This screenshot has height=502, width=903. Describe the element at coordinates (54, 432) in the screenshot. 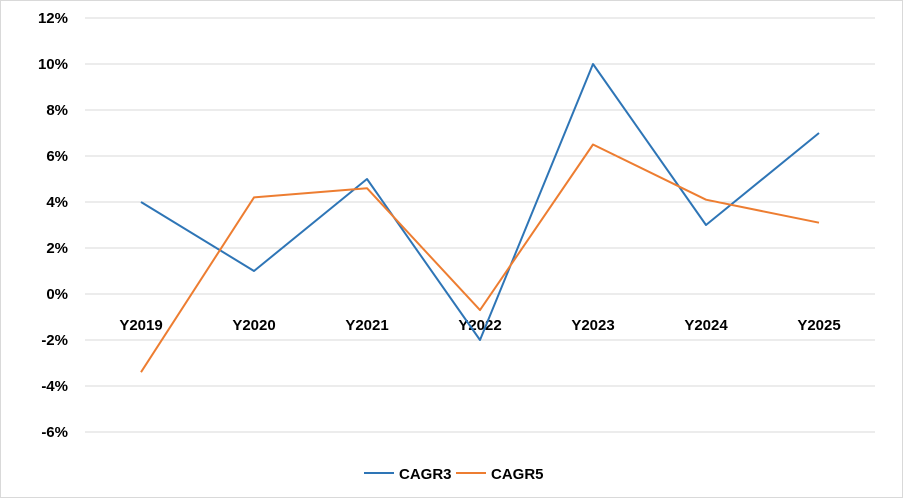

I see `y-tick-label: -6%` at that location.